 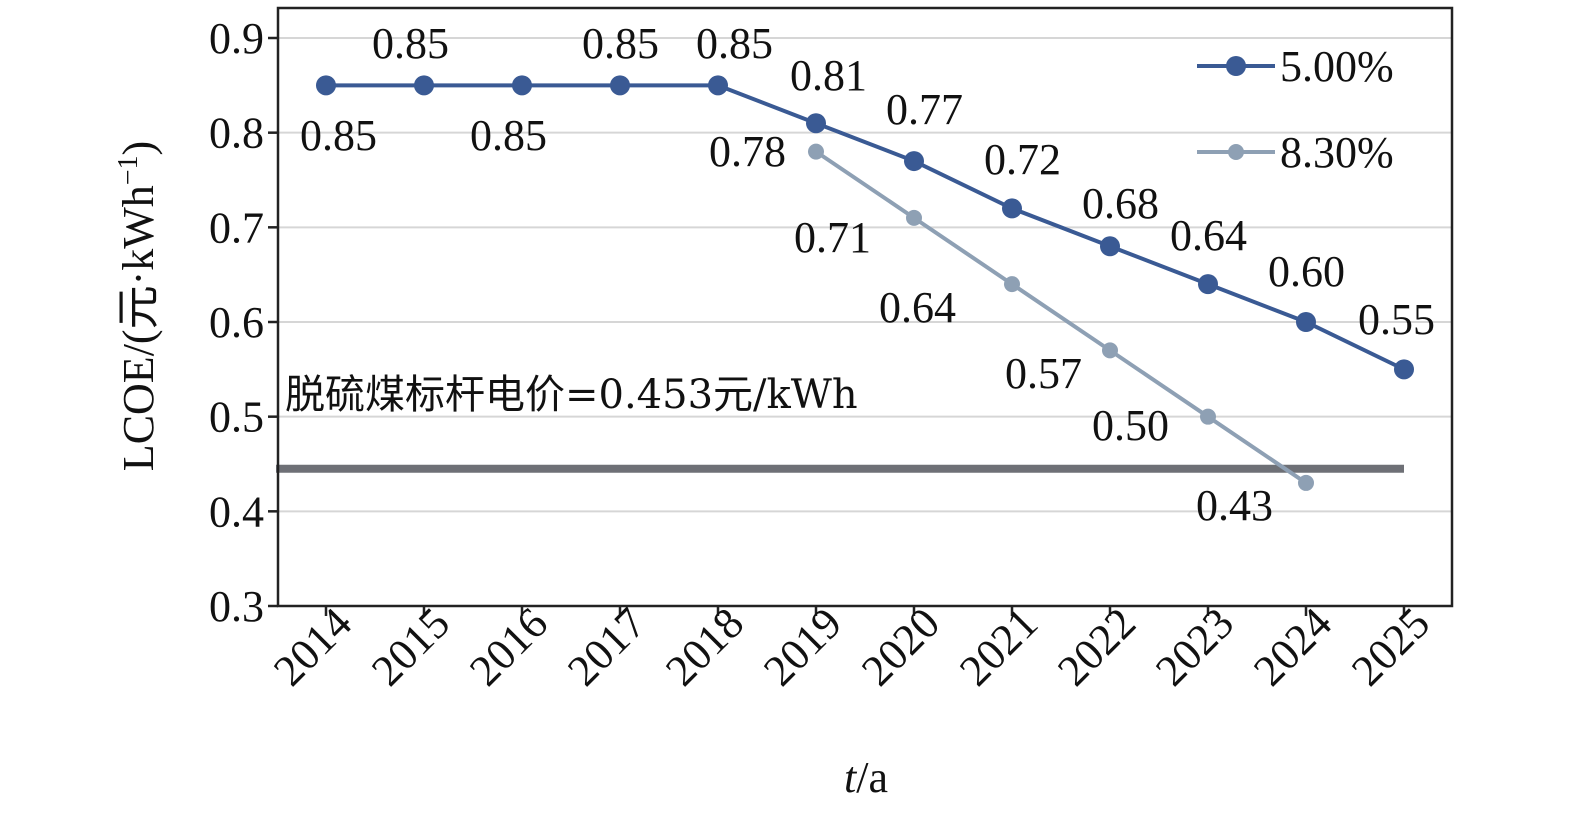 What do you see at coordinates (1337, 66) in the screenshot?
I see `legend-label: 5.00%` at bounding box center [1337, 66].